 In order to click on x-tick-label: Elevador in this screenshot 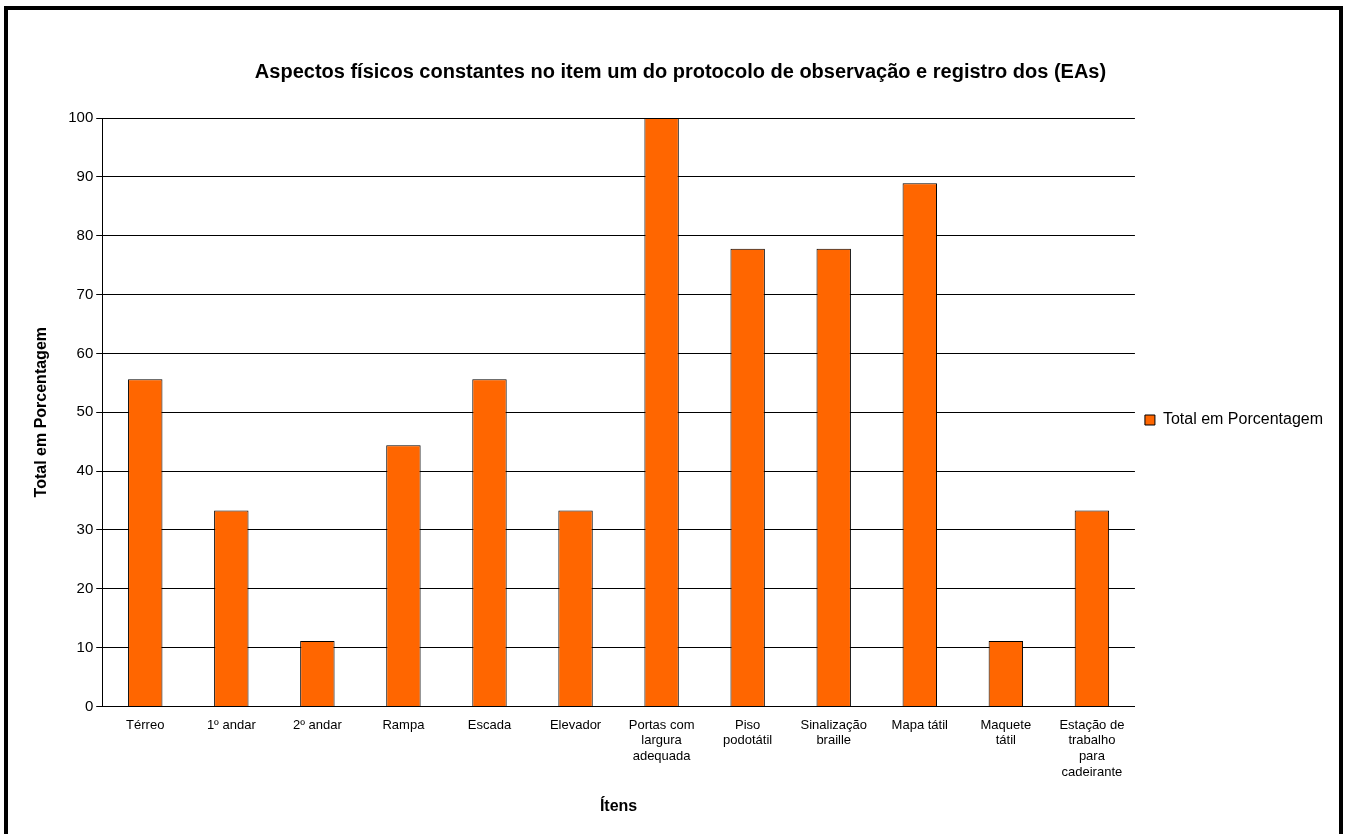, I will do `click(575, 724)`.